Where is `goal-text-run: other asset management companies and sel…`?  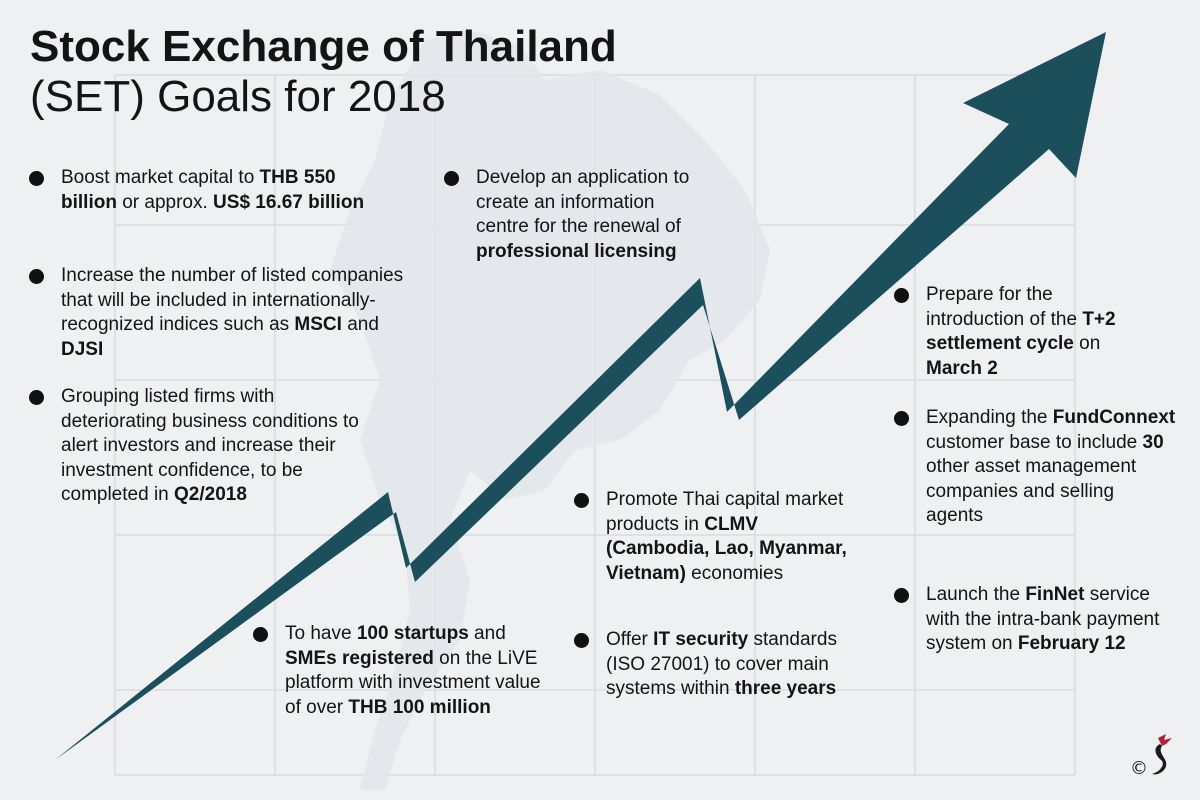 goal-text-run: other asset management companies and sel… is located at coordinates (1031, 491).